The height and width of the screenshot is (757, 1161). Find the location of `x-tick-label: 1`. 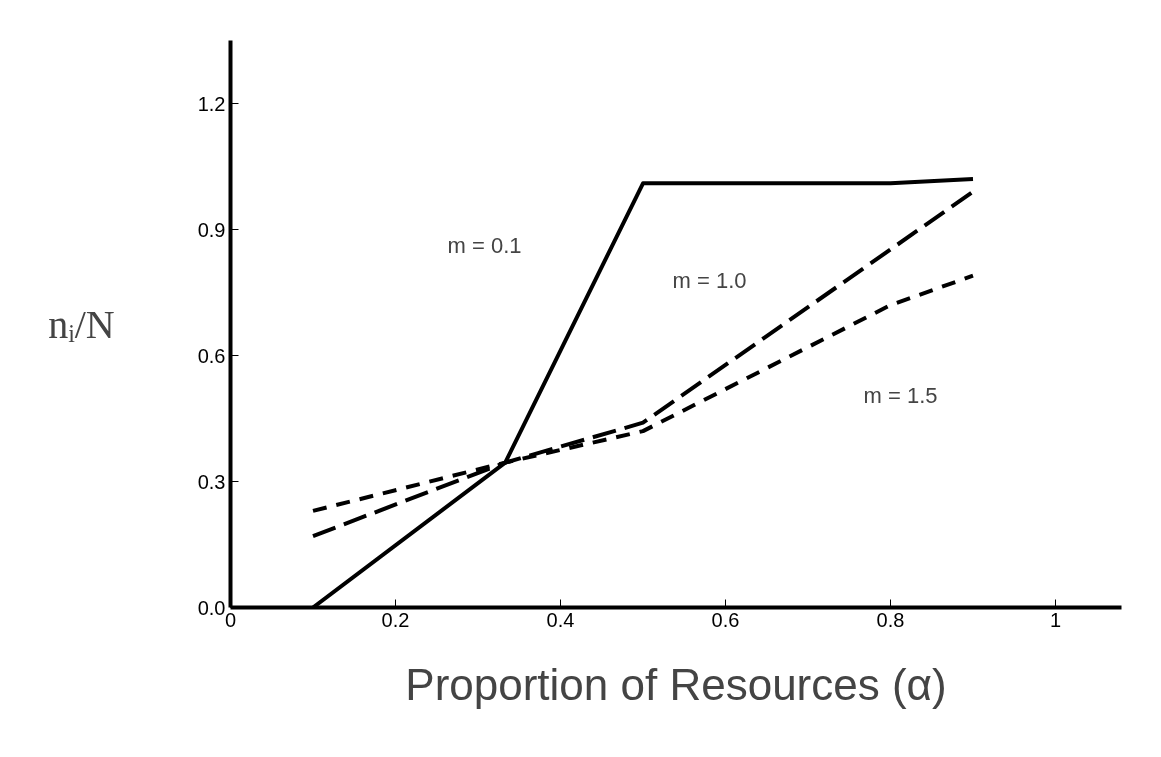

x-tick-label: 1 is located at coordinates (1055, 619).